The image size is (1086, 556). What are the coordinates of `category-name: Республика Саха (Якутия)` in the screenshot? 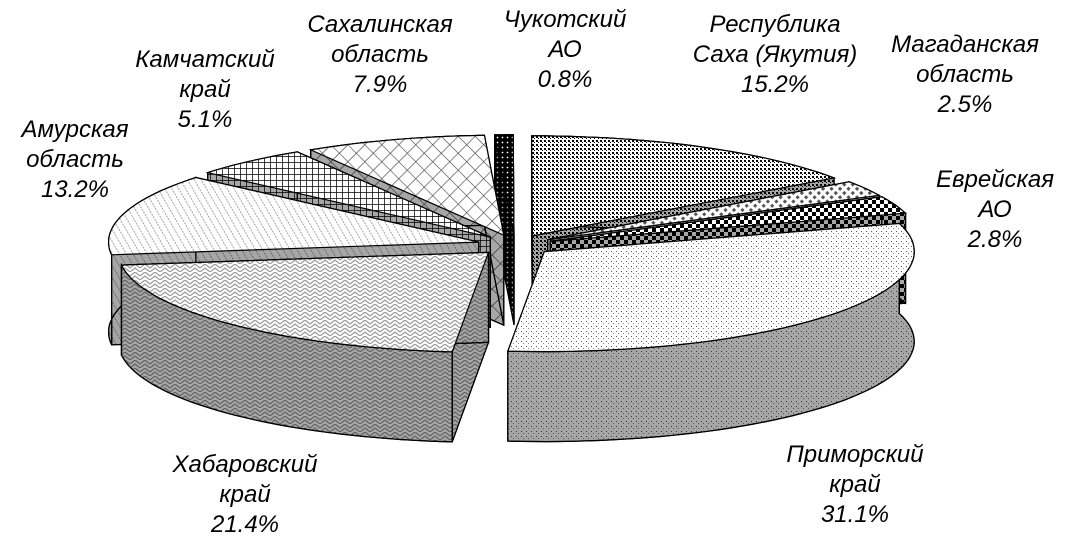 It's located at (775, 39).